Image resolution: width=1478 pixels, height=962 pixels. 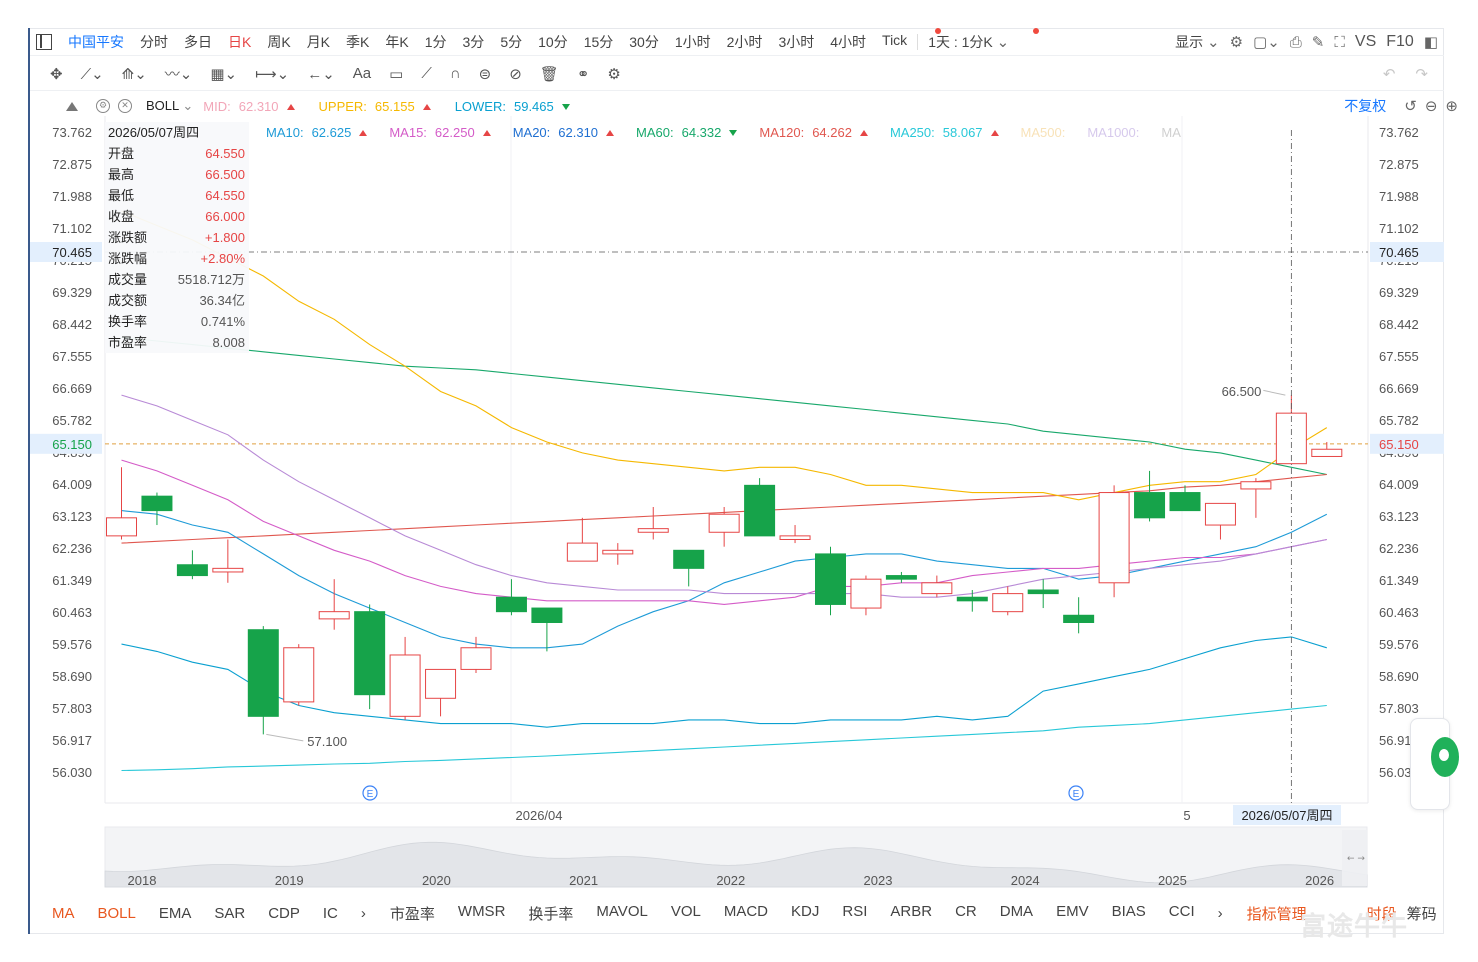 I want to click on indicator-tab: MAVOL, so click(x=622, y=911).